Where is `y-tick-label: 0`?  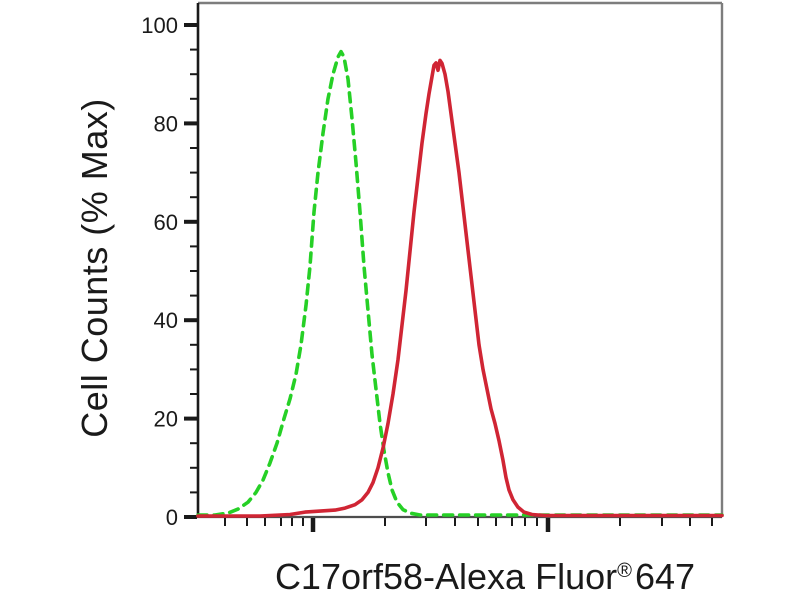
y-tick-label: 0 is located at coordinates (172, 517).